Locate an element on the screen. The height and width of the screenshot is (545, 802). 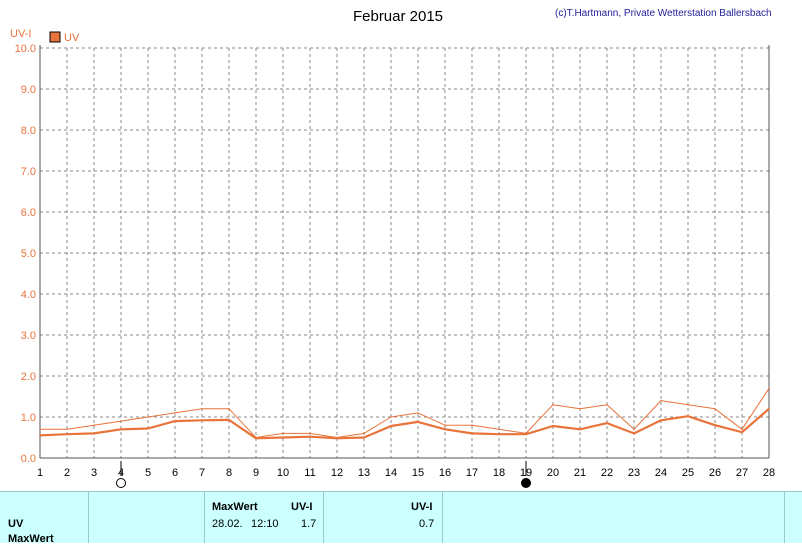
max-date: 28.02. is located at coordinates (227, 524).